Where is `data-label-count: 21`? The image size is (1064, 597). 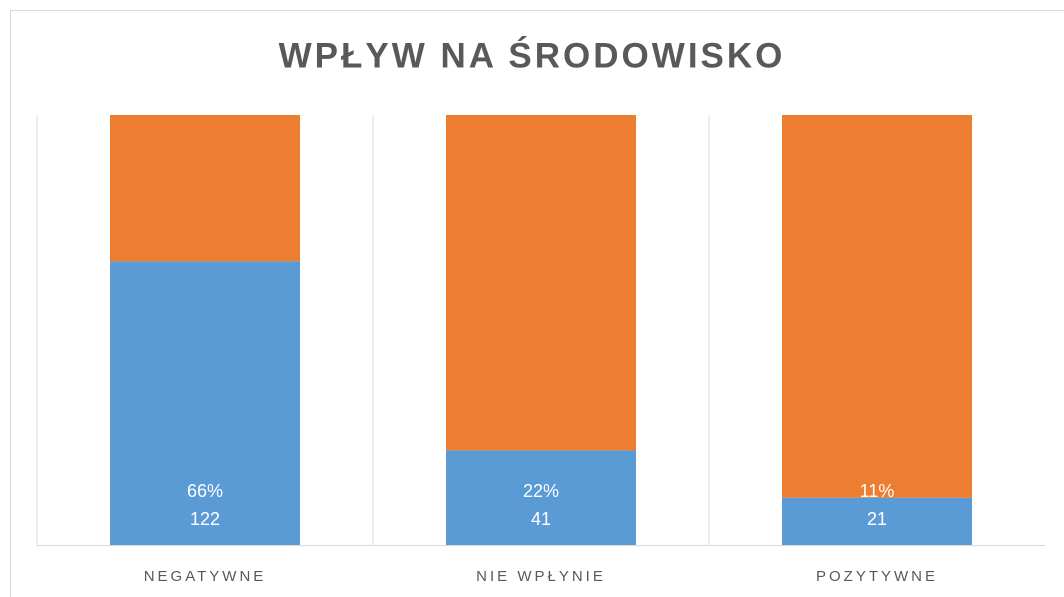
data-label-count: 21 is located at coordinates (877, 519).